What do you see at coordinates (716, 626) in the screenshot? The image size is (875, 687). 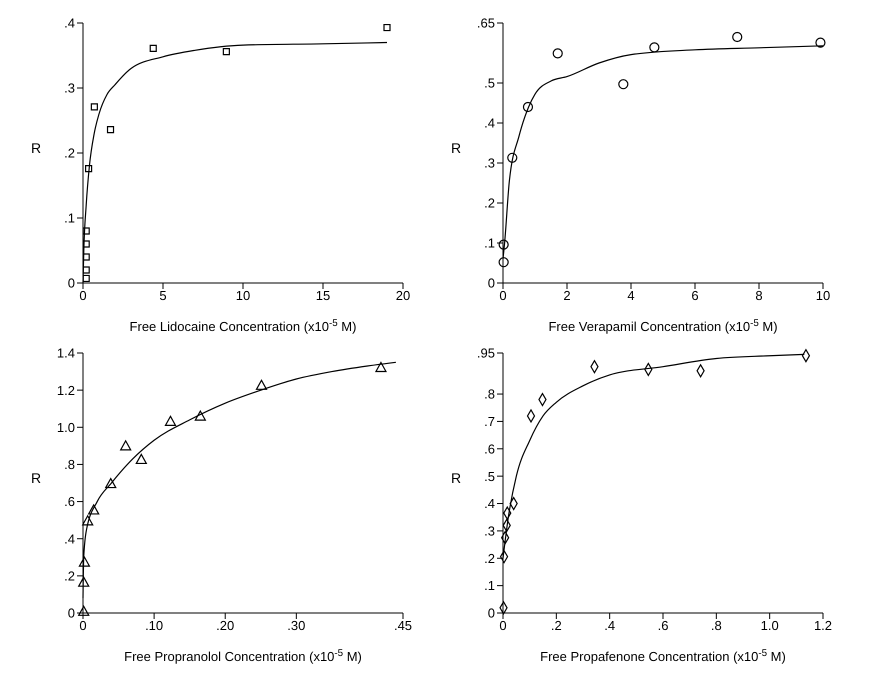 I see `x-tick-label: .8` at bounding box center [716, 626].